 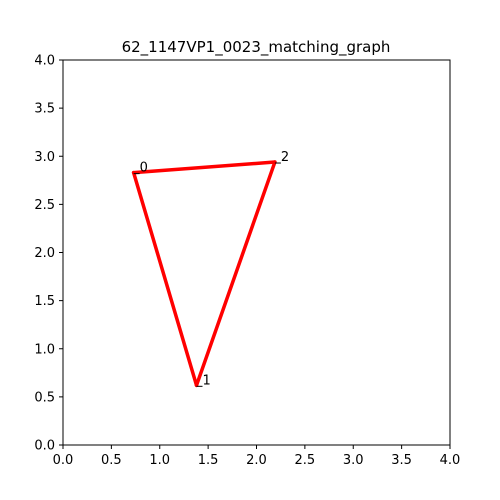 I want to click on y-tick-label: 4.0, so click(x=44, y=61).